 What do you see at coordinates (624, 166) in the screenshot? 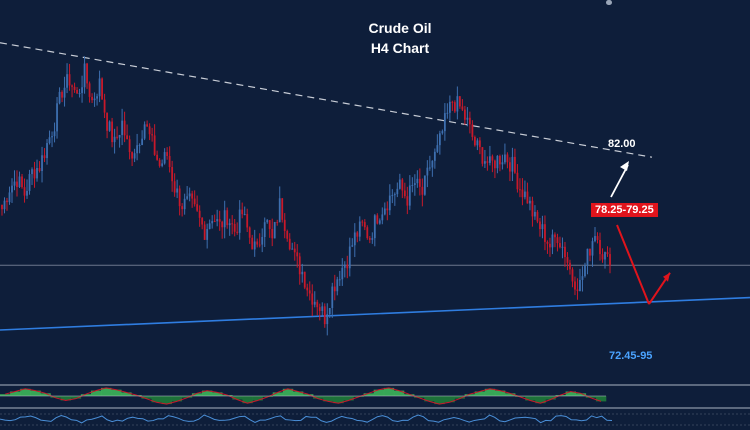
I see `upside-arrow-head` at bounding box center [624, 166].